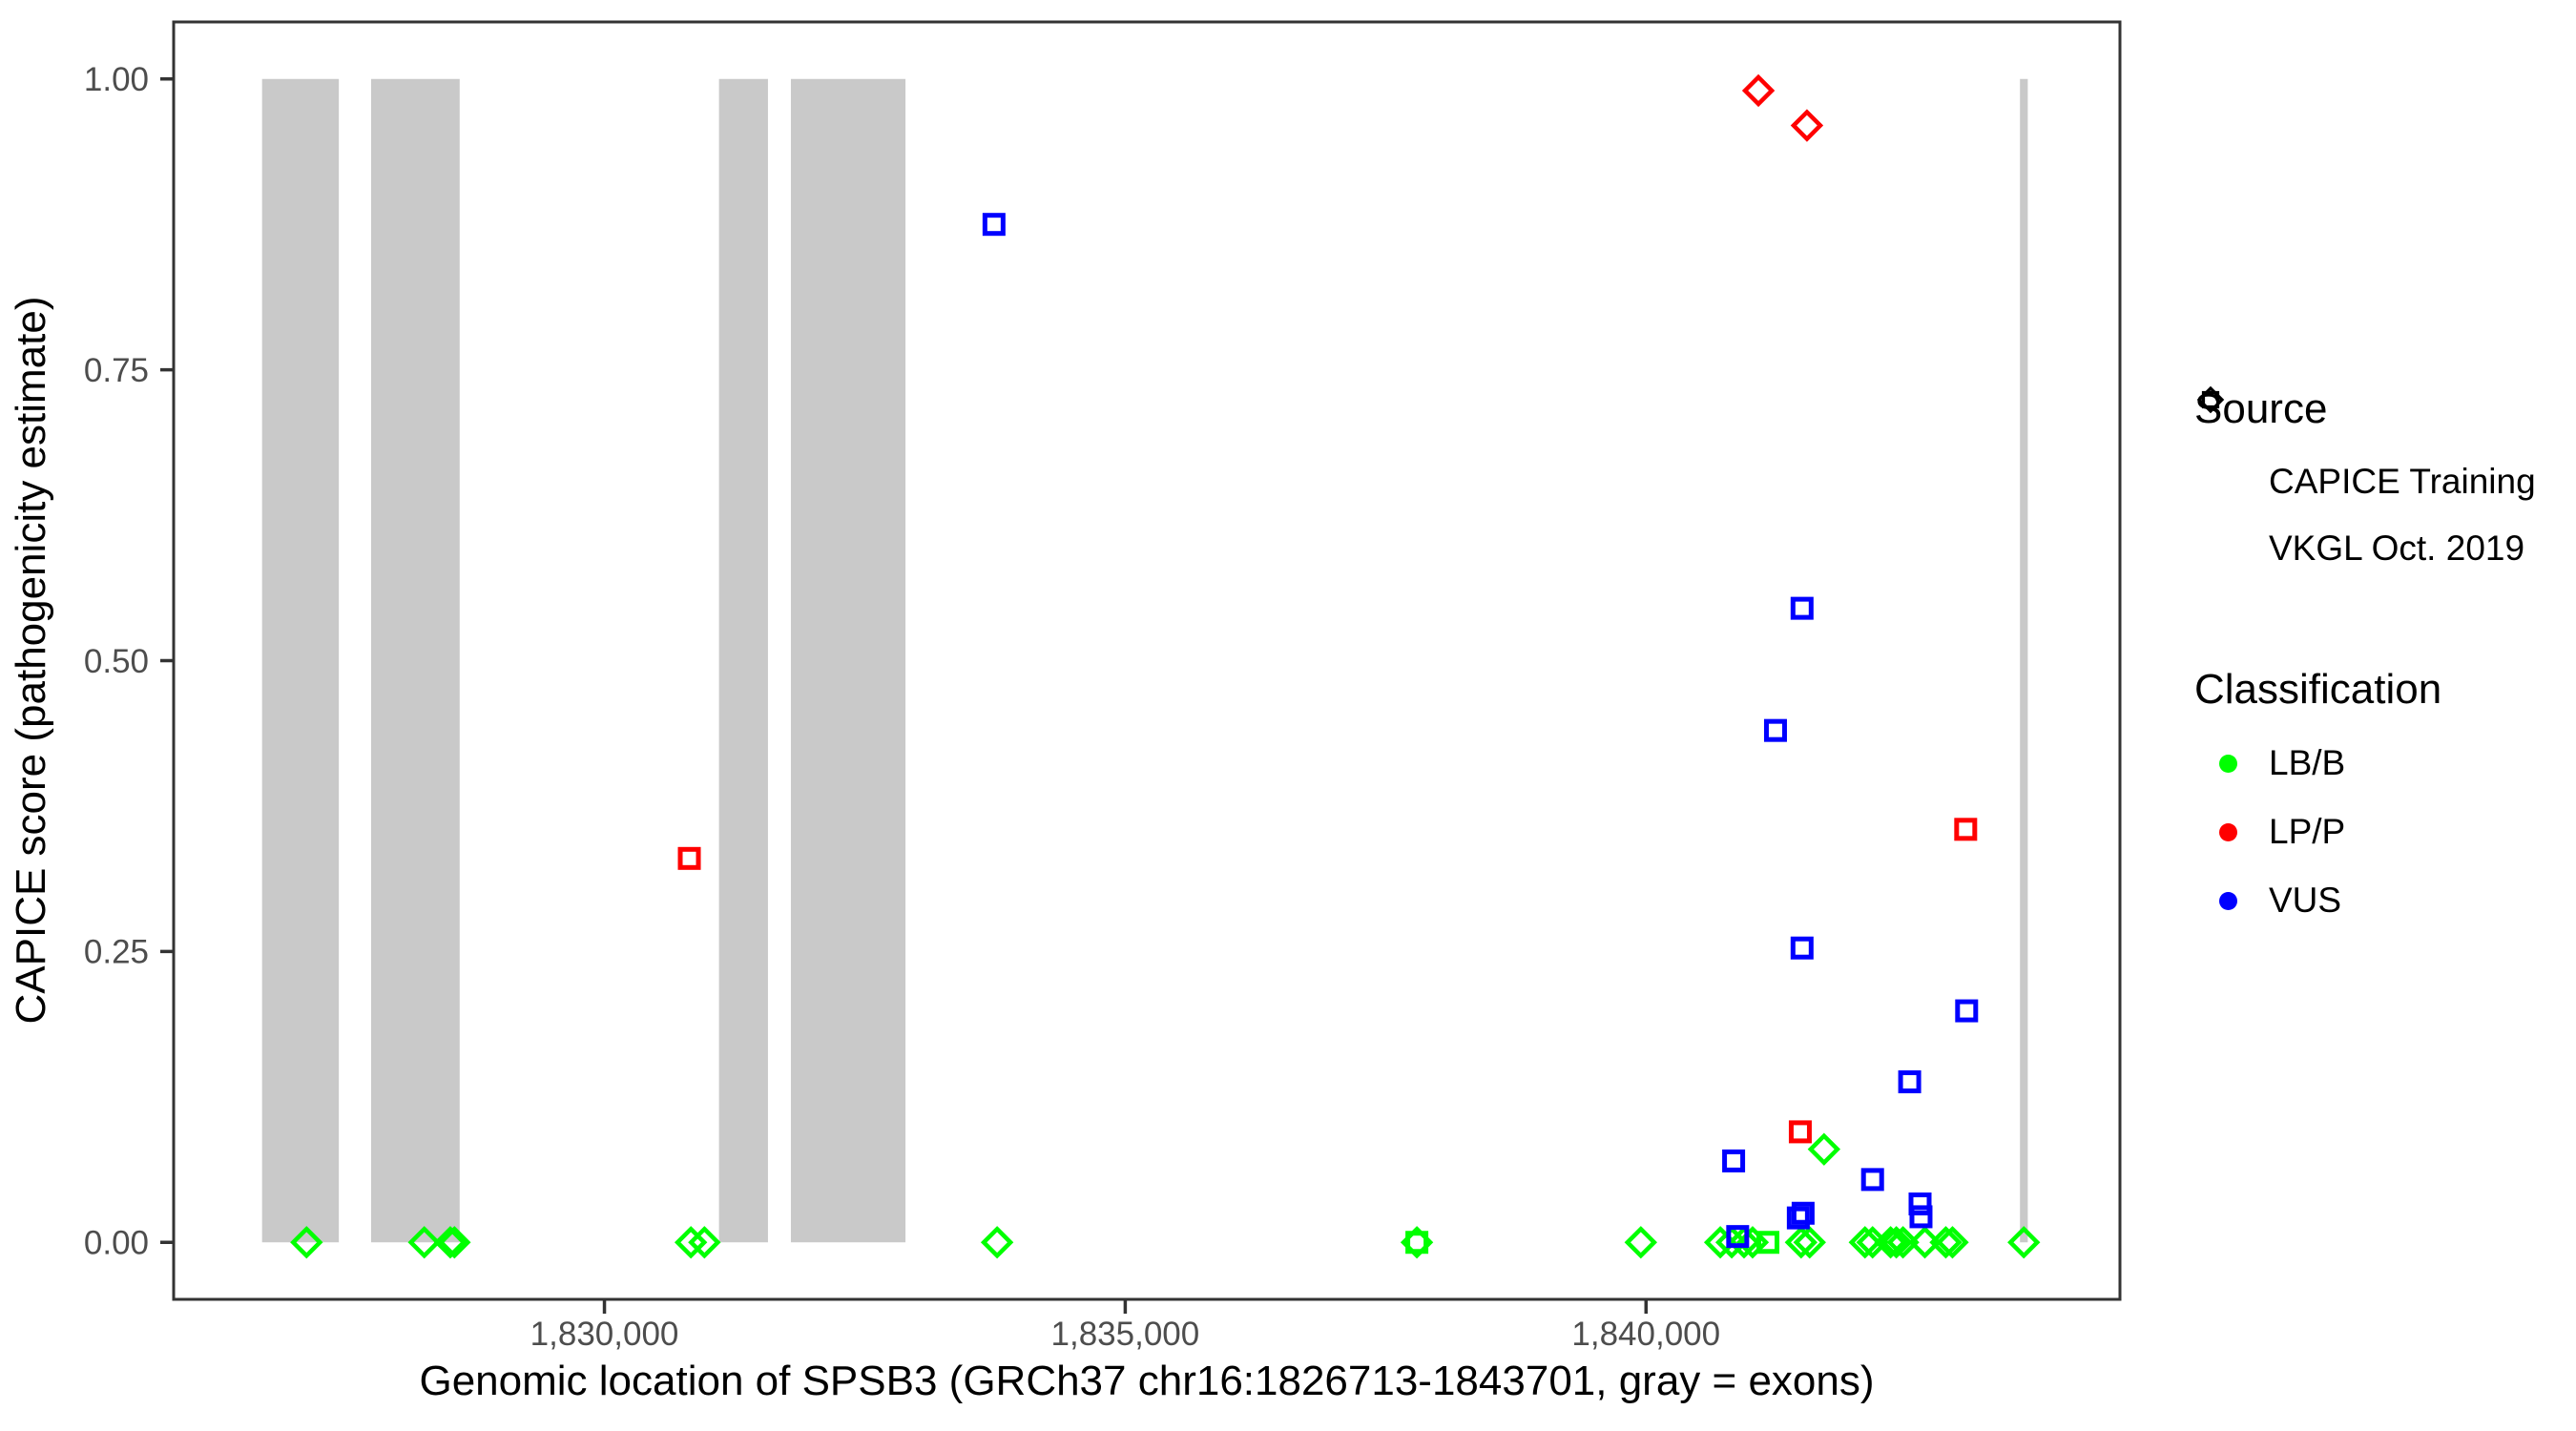 This screenshot has height=1431, width=2576. I want to click on series-lbb-square, so click(1592, 1243).